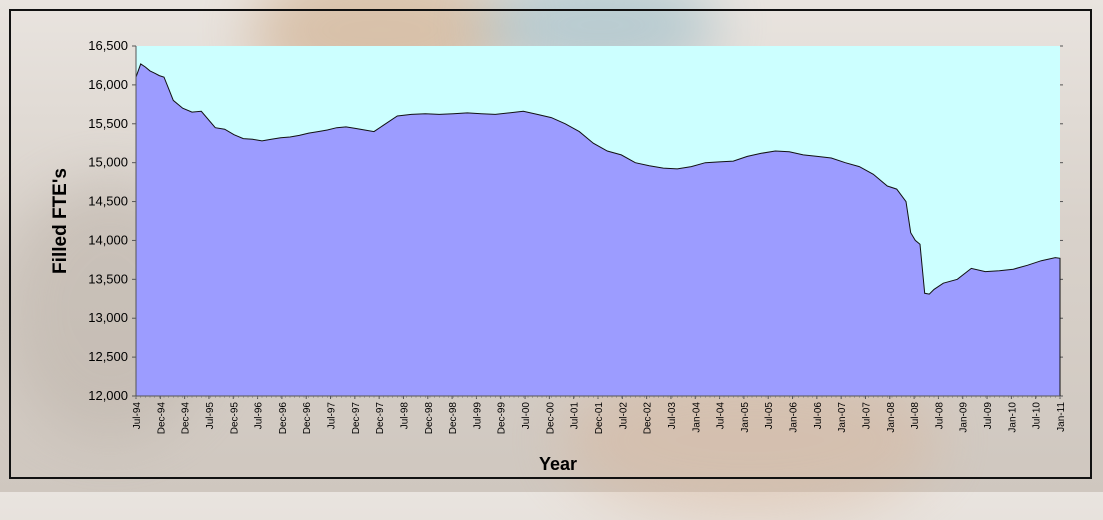  What do you see at coordinates (1012, 417) in the screenshot?
I see `x-tick-label: Jan-10` at bounding box center [1012, 417].